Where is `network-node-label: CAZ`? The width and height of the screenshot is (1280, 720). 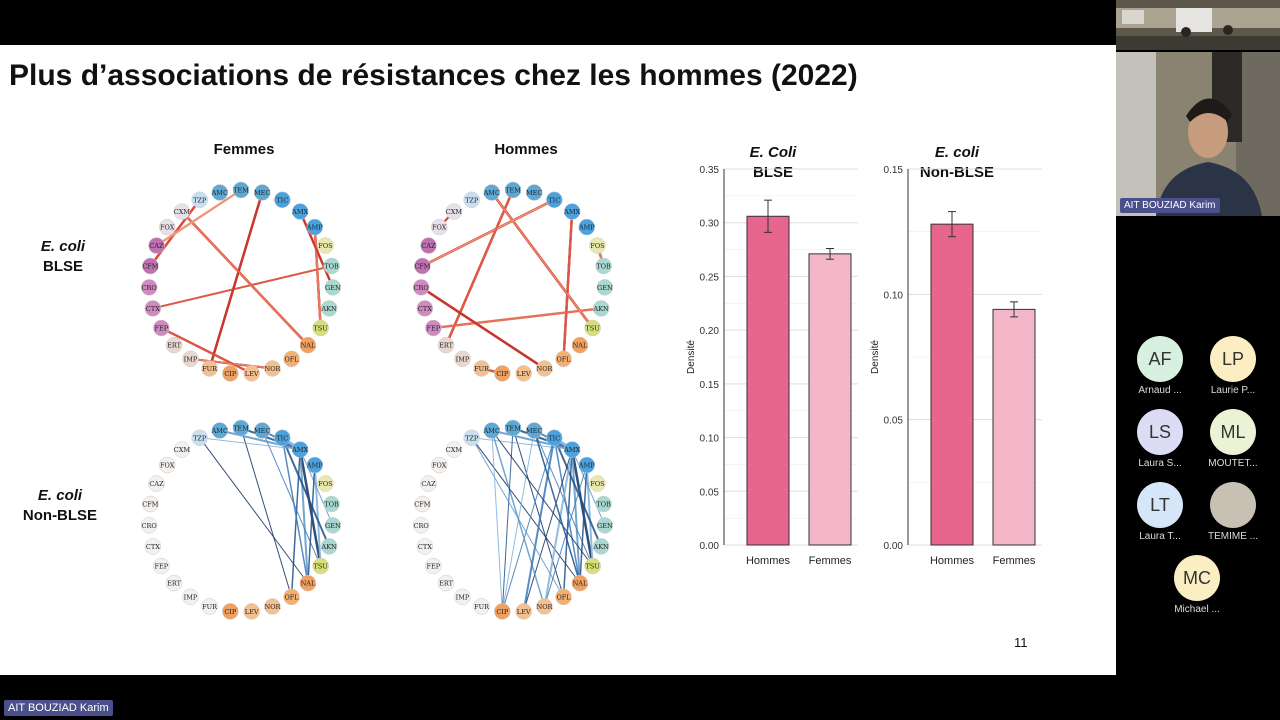 network-node-label: CAZ is located at coordinates (156, 246).